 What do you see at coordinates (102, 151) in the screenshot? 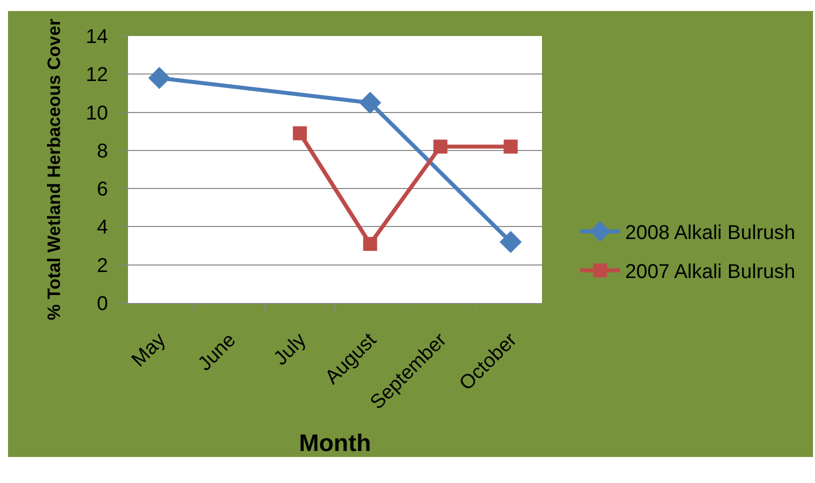
I see `y-tick-label: 8` at bounding box center [102, 151].